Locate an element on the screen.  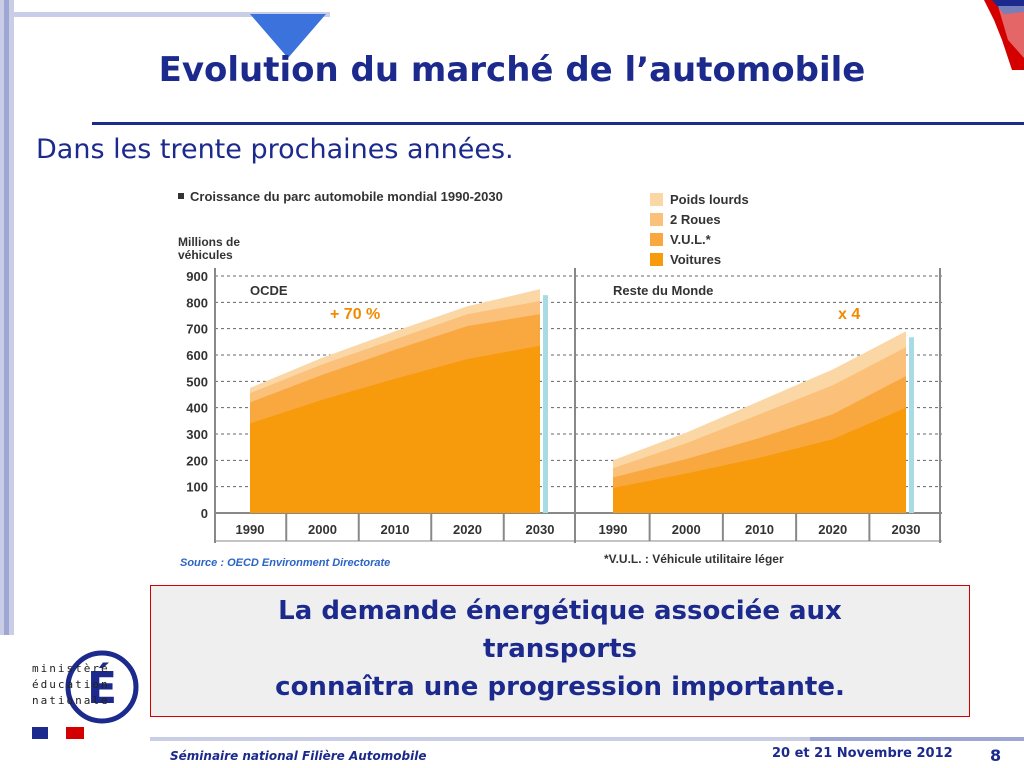
svg-text: É is located at coordinates (102, 687).